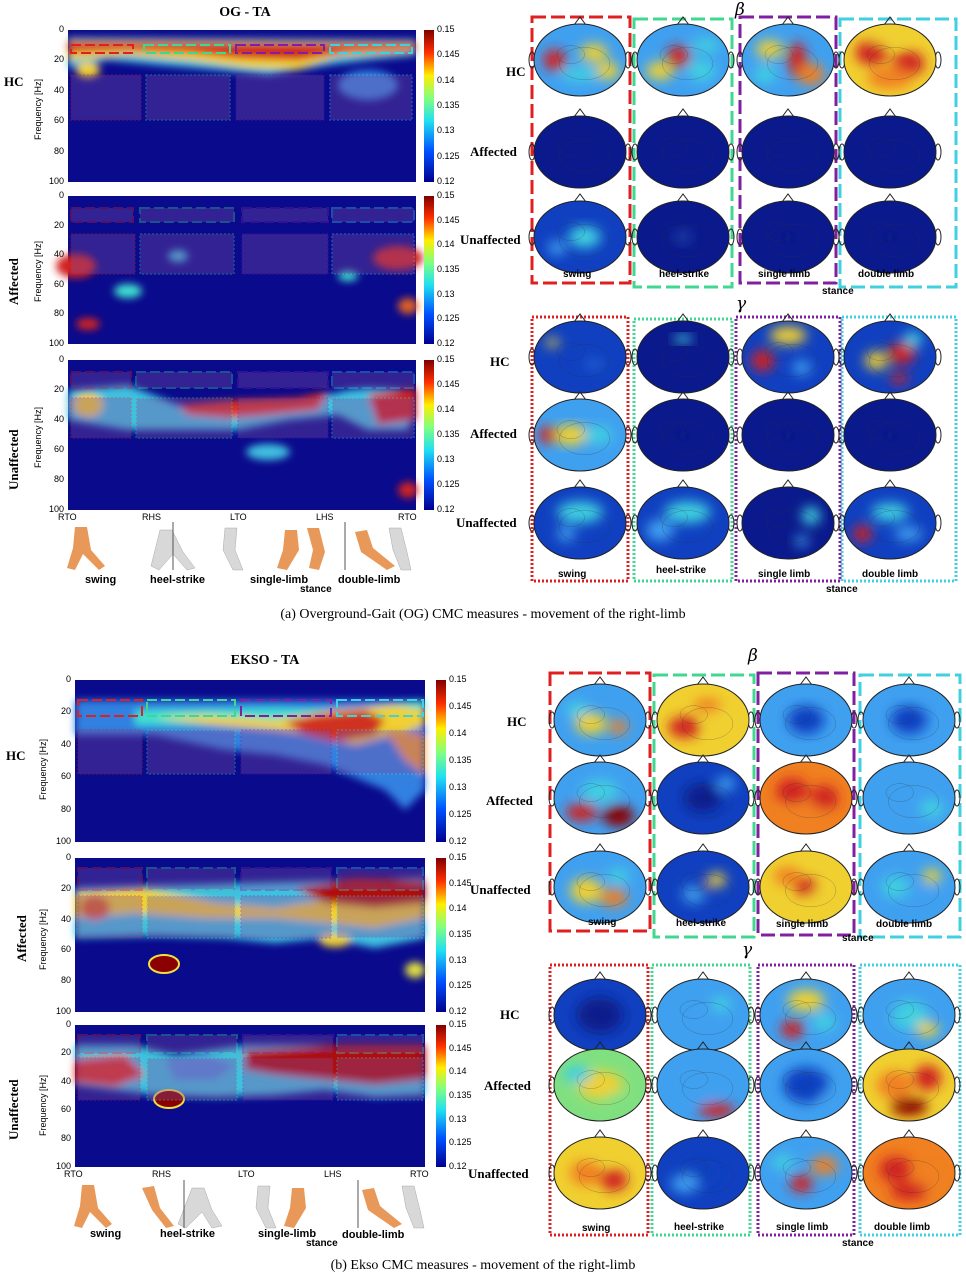 This screenshot has height=1280, width=966. Describe the element at coordinates (842, 589) in the screenshot. I see `topo-a-gamma-stance: stance` at that location.